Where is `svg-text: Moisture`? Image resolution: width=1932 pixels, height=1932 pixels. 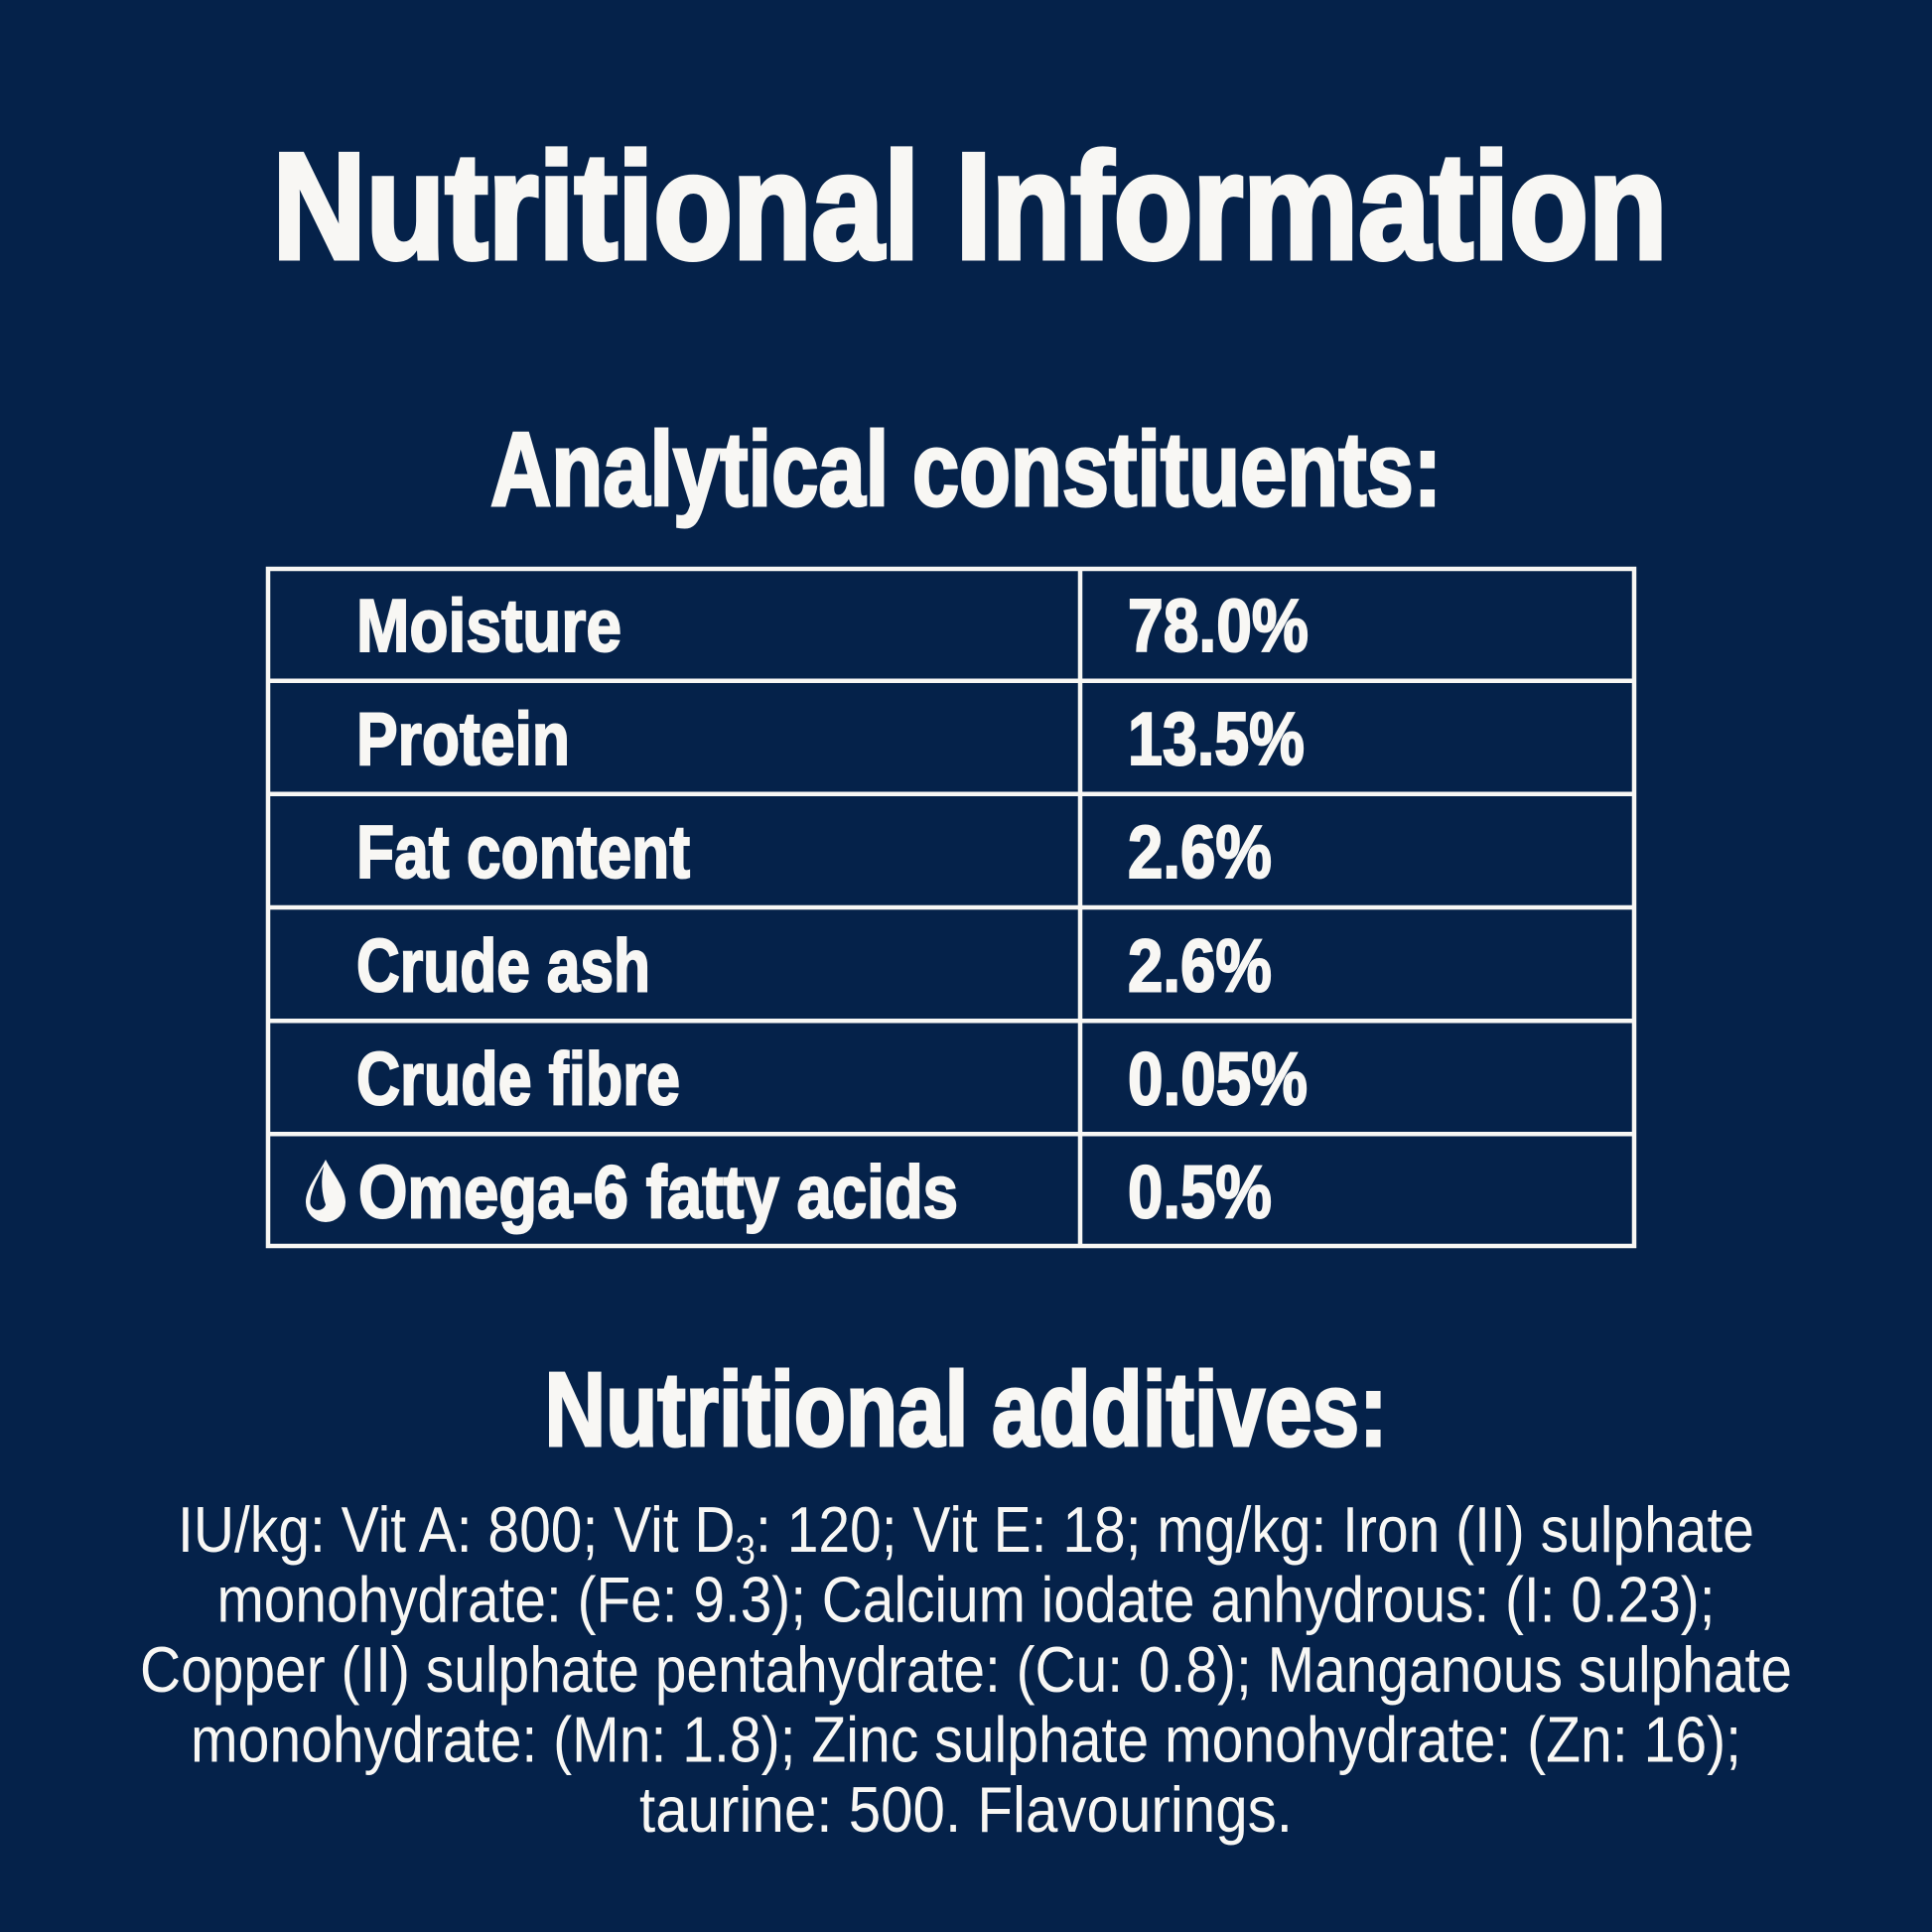
svg-text: Moisture is located at coordinates (489, 626).